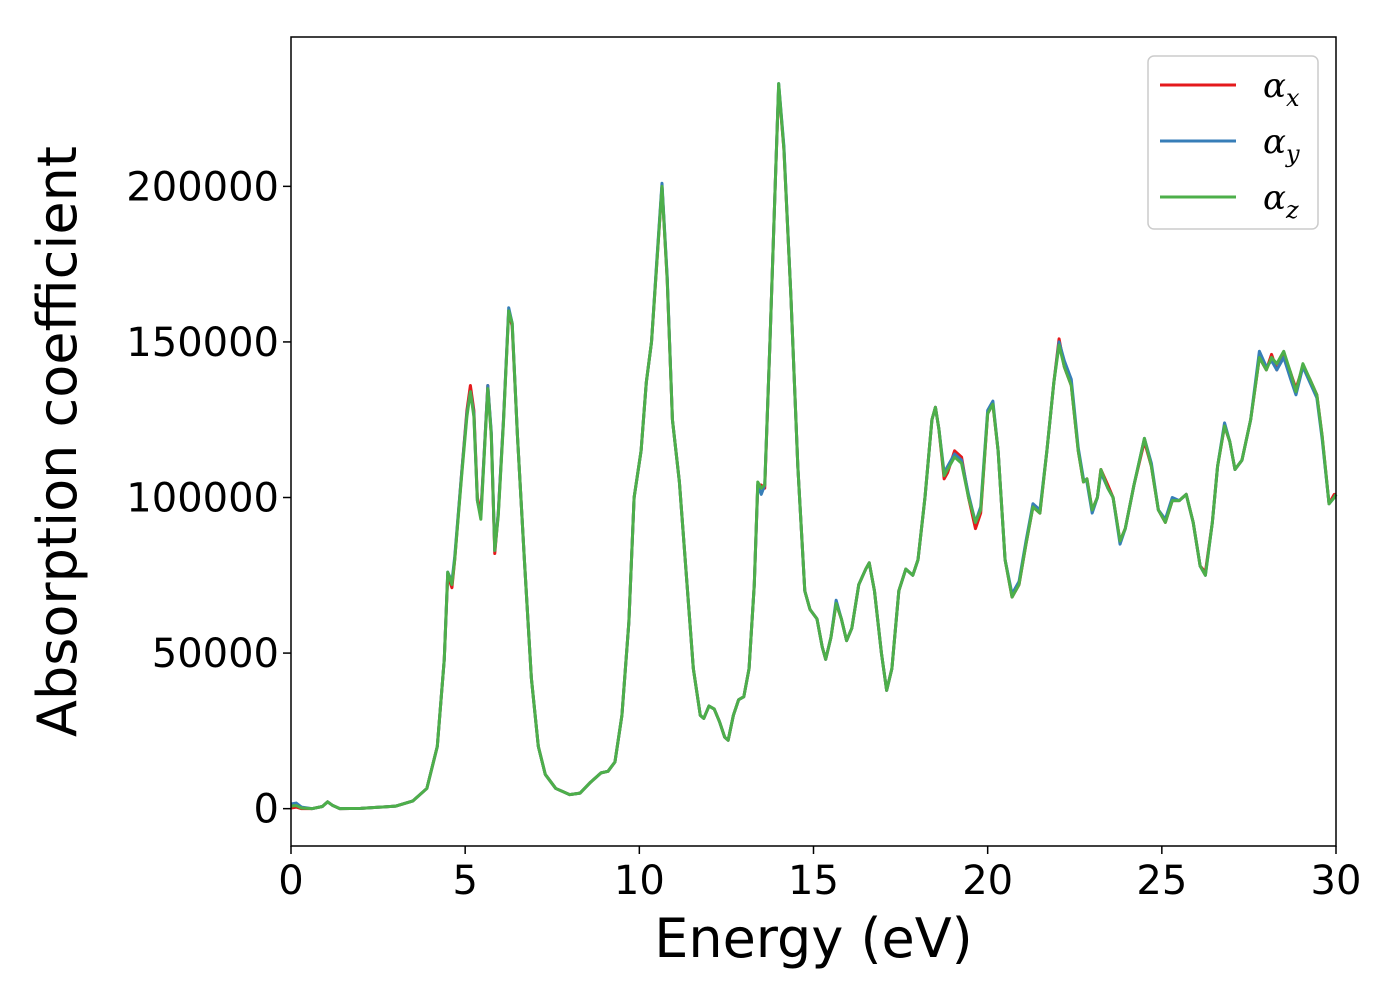  Describe the element at coordinates (987, 881) in the screenshot. I see `x-tick-label: 20` at that location.